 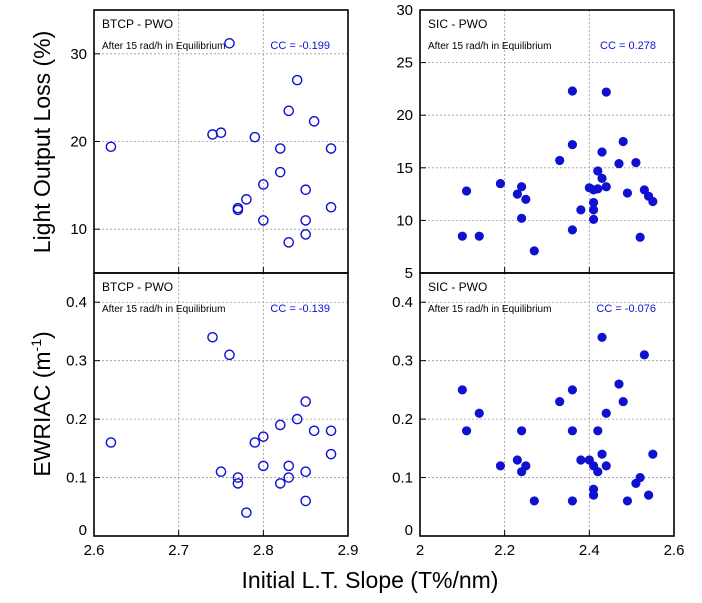 I want to click on y-axis-label-bottom-main: EWRIAC (m, so click(x=42, y=413).